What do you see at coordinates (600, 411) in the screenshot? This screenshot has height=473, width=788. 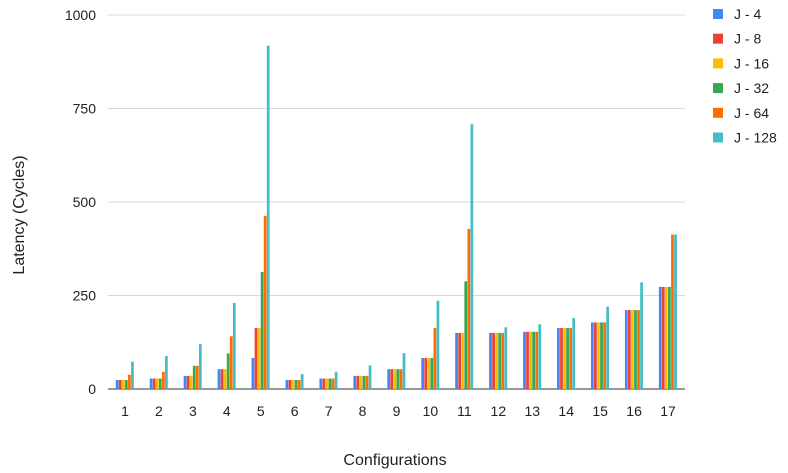 I see `x-tick-label: 15` at bounding box center [600, 411].